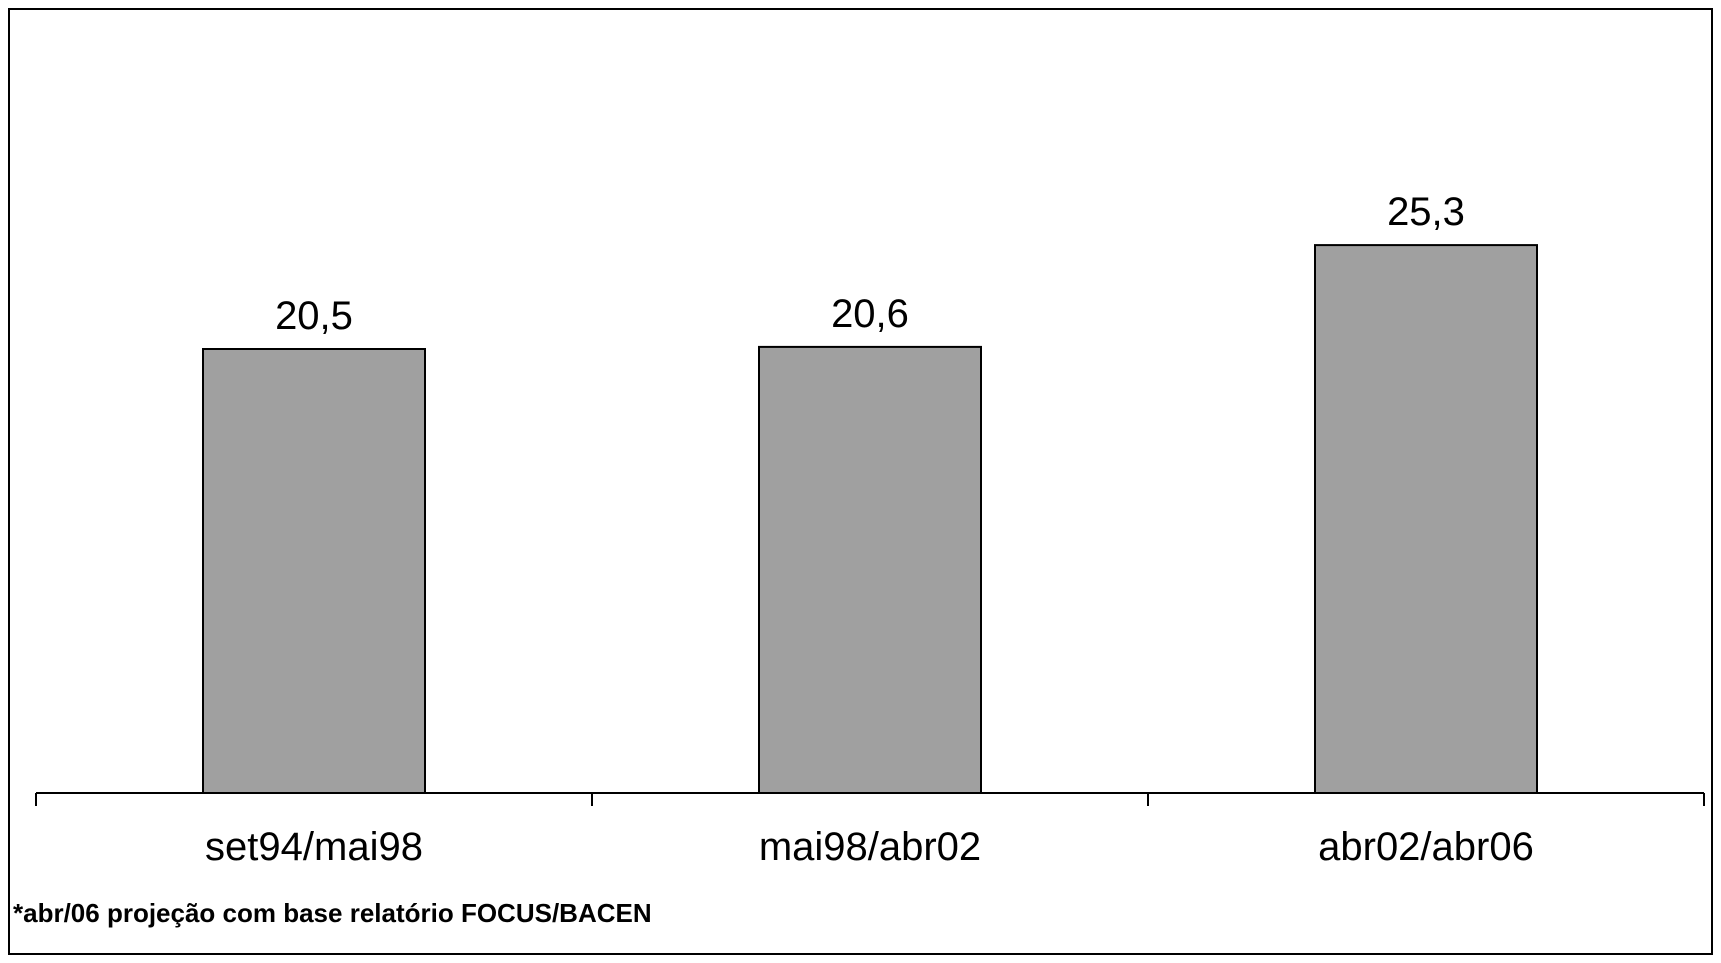 The width and height of the screenshot is (1721, 963). Describe the element at coordinates (1426, 847) in the screenshot. I see `x-tick-label: abr02/abr06` at that location.